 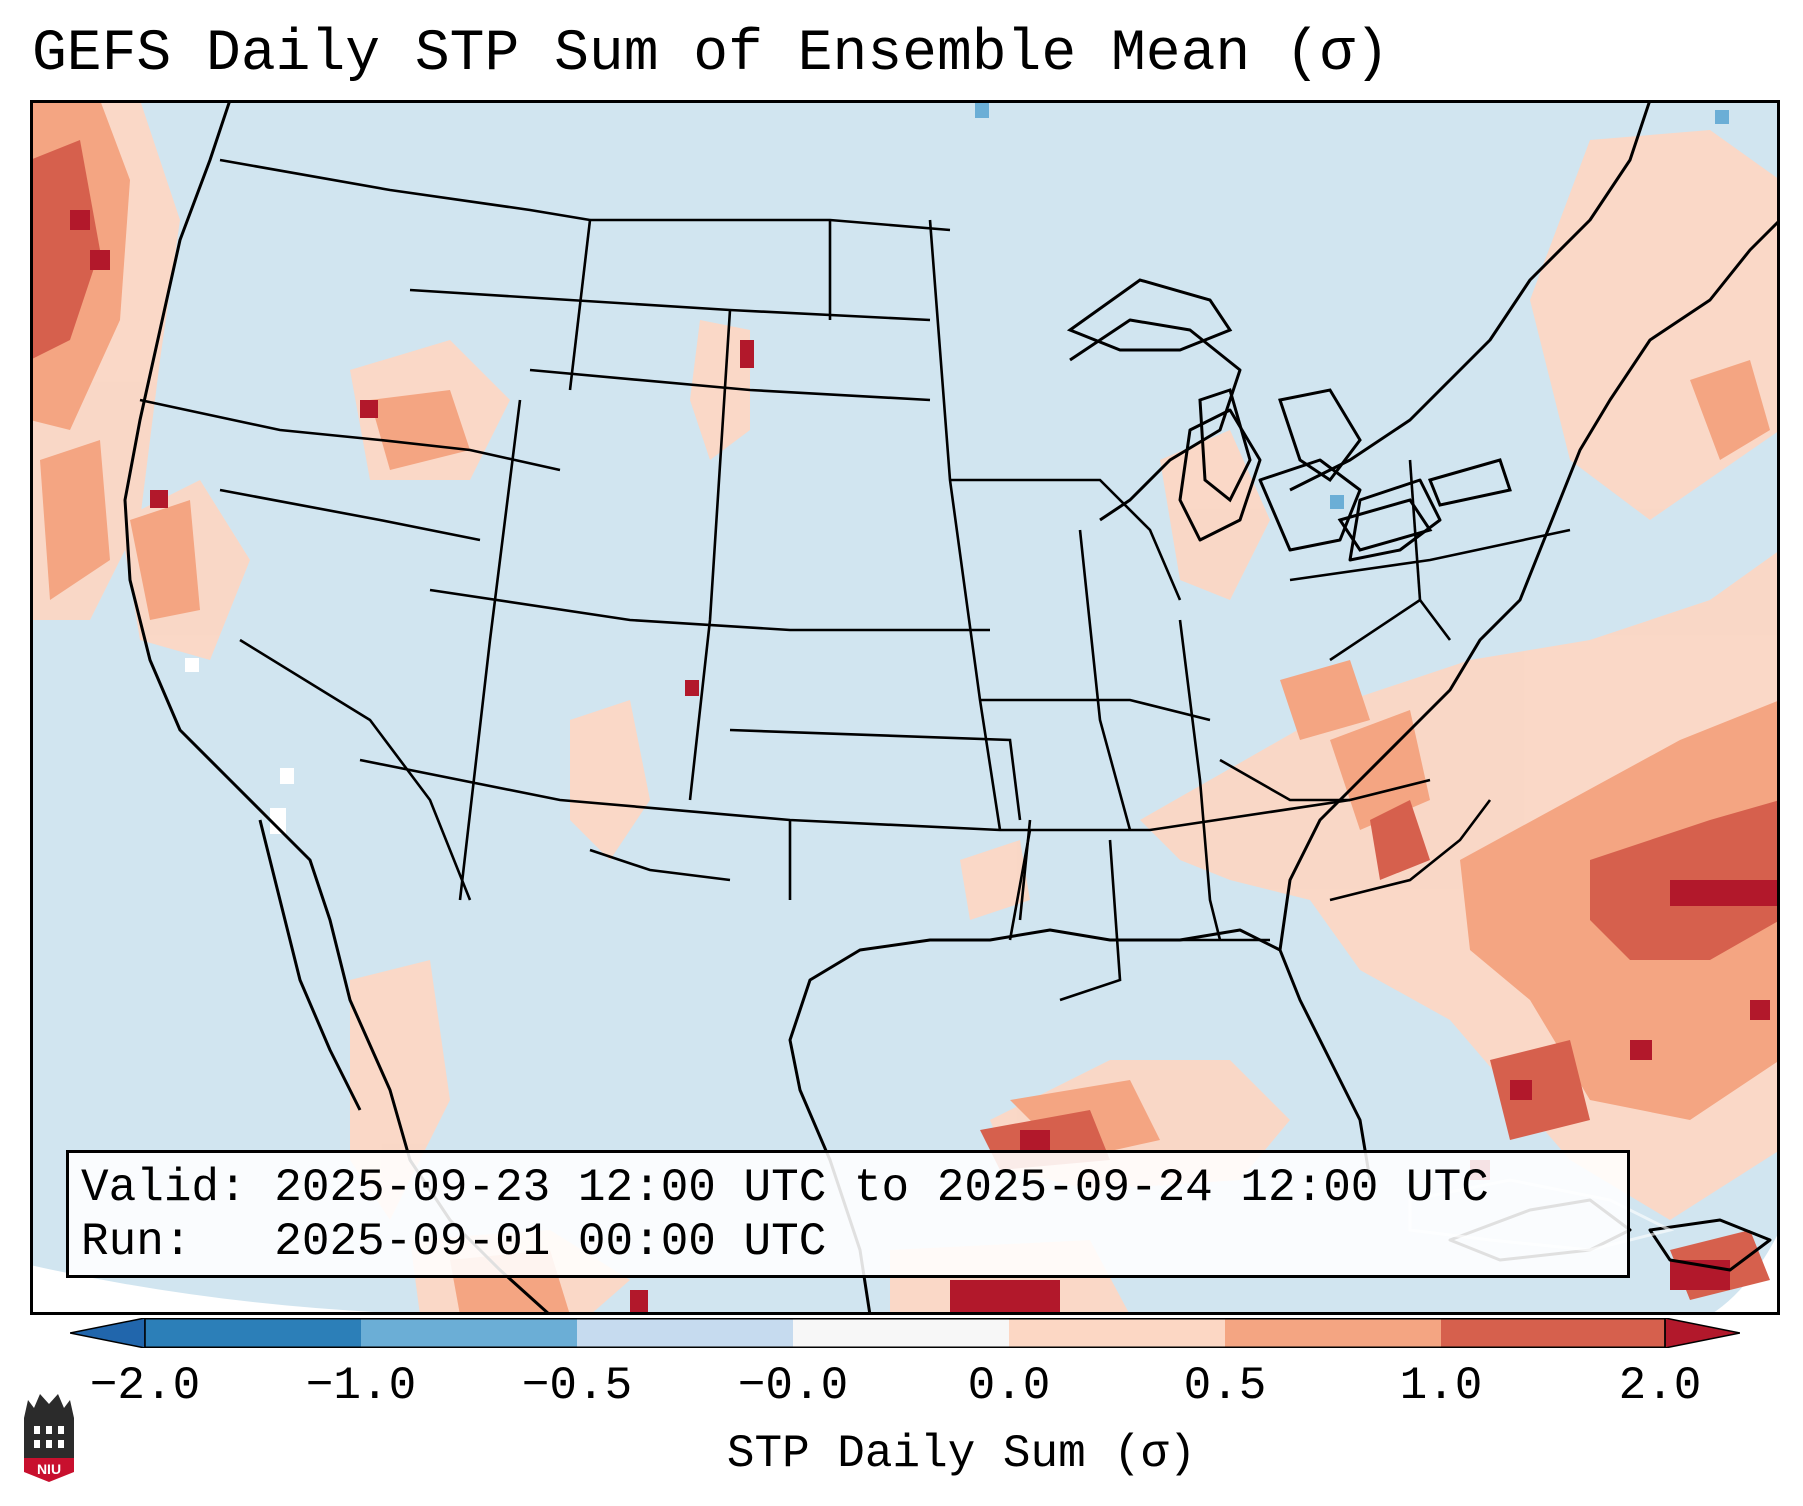 I want to click on colorbar-tick: −1.0, so click(x=361, y=1386).